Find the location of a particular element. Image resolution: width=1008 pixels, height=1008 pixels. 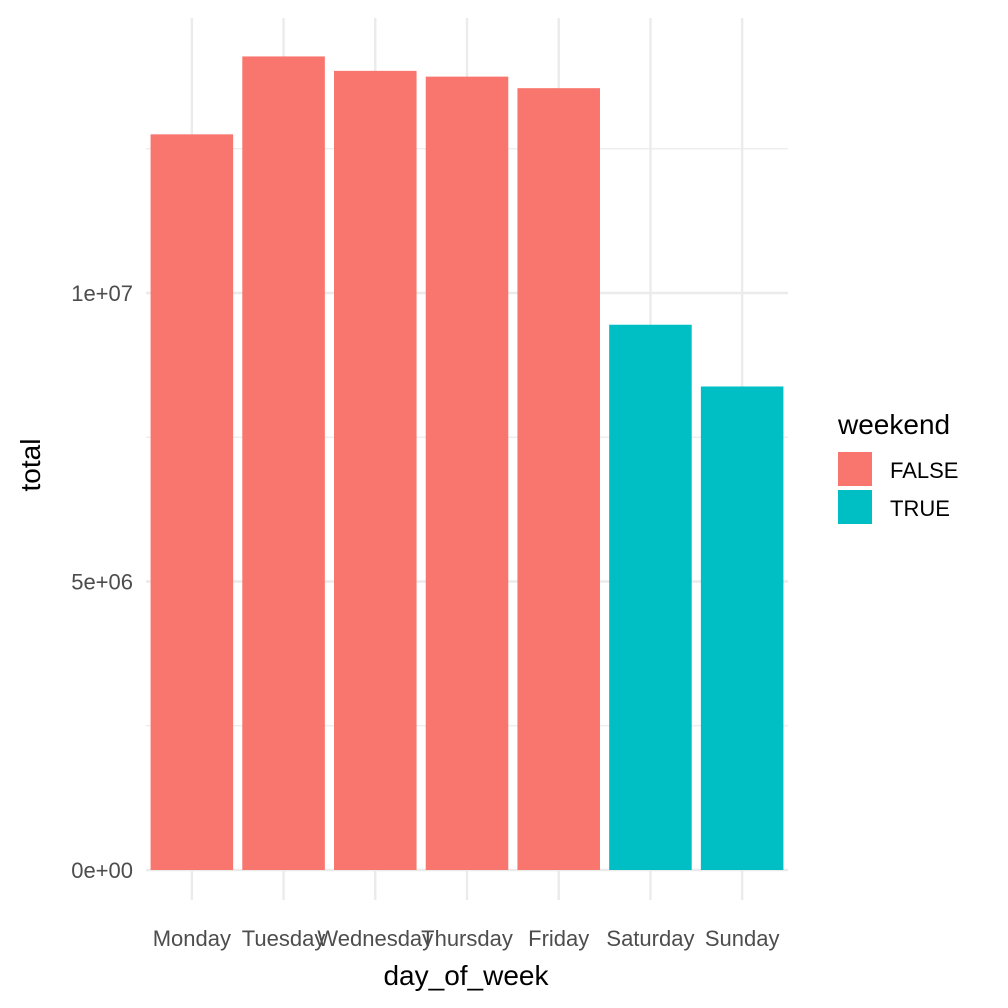

legend: weekend FALSE TRUE is located at coordinates (897, 466).